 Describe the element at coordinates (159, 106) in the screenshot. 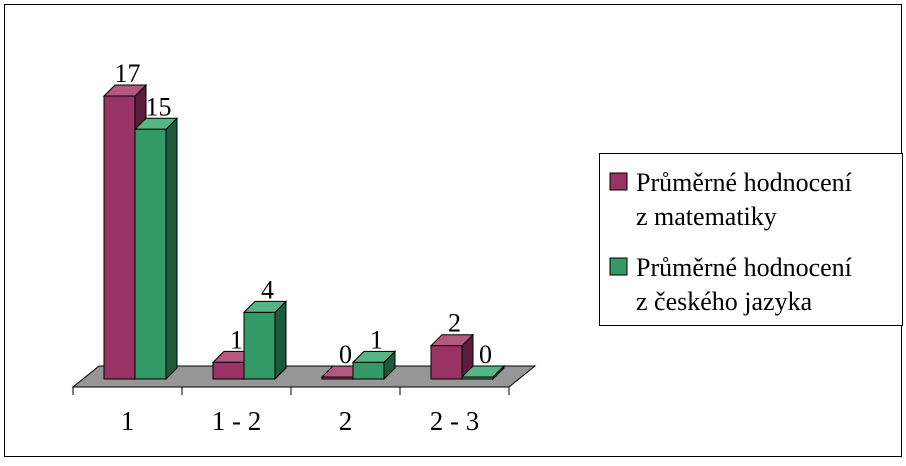

I see `bar-value-label: 15` at that location.